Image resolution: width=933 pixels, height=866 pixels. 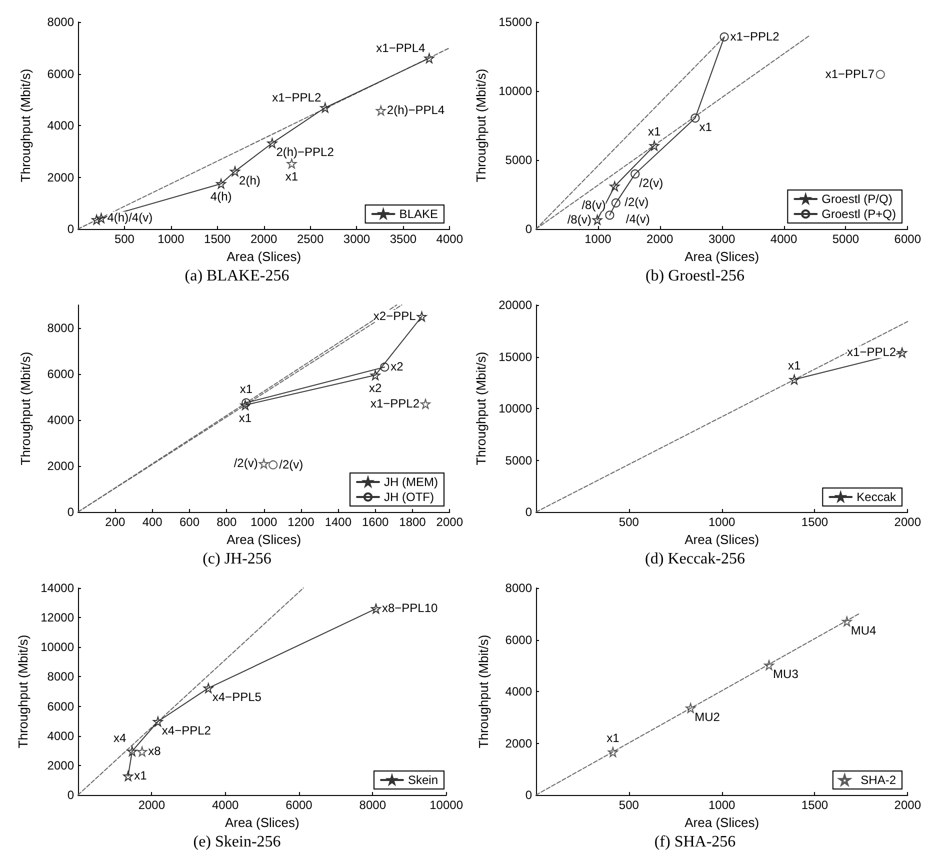 I want to click on annotation: /4(v), so click(x=638, y=219).